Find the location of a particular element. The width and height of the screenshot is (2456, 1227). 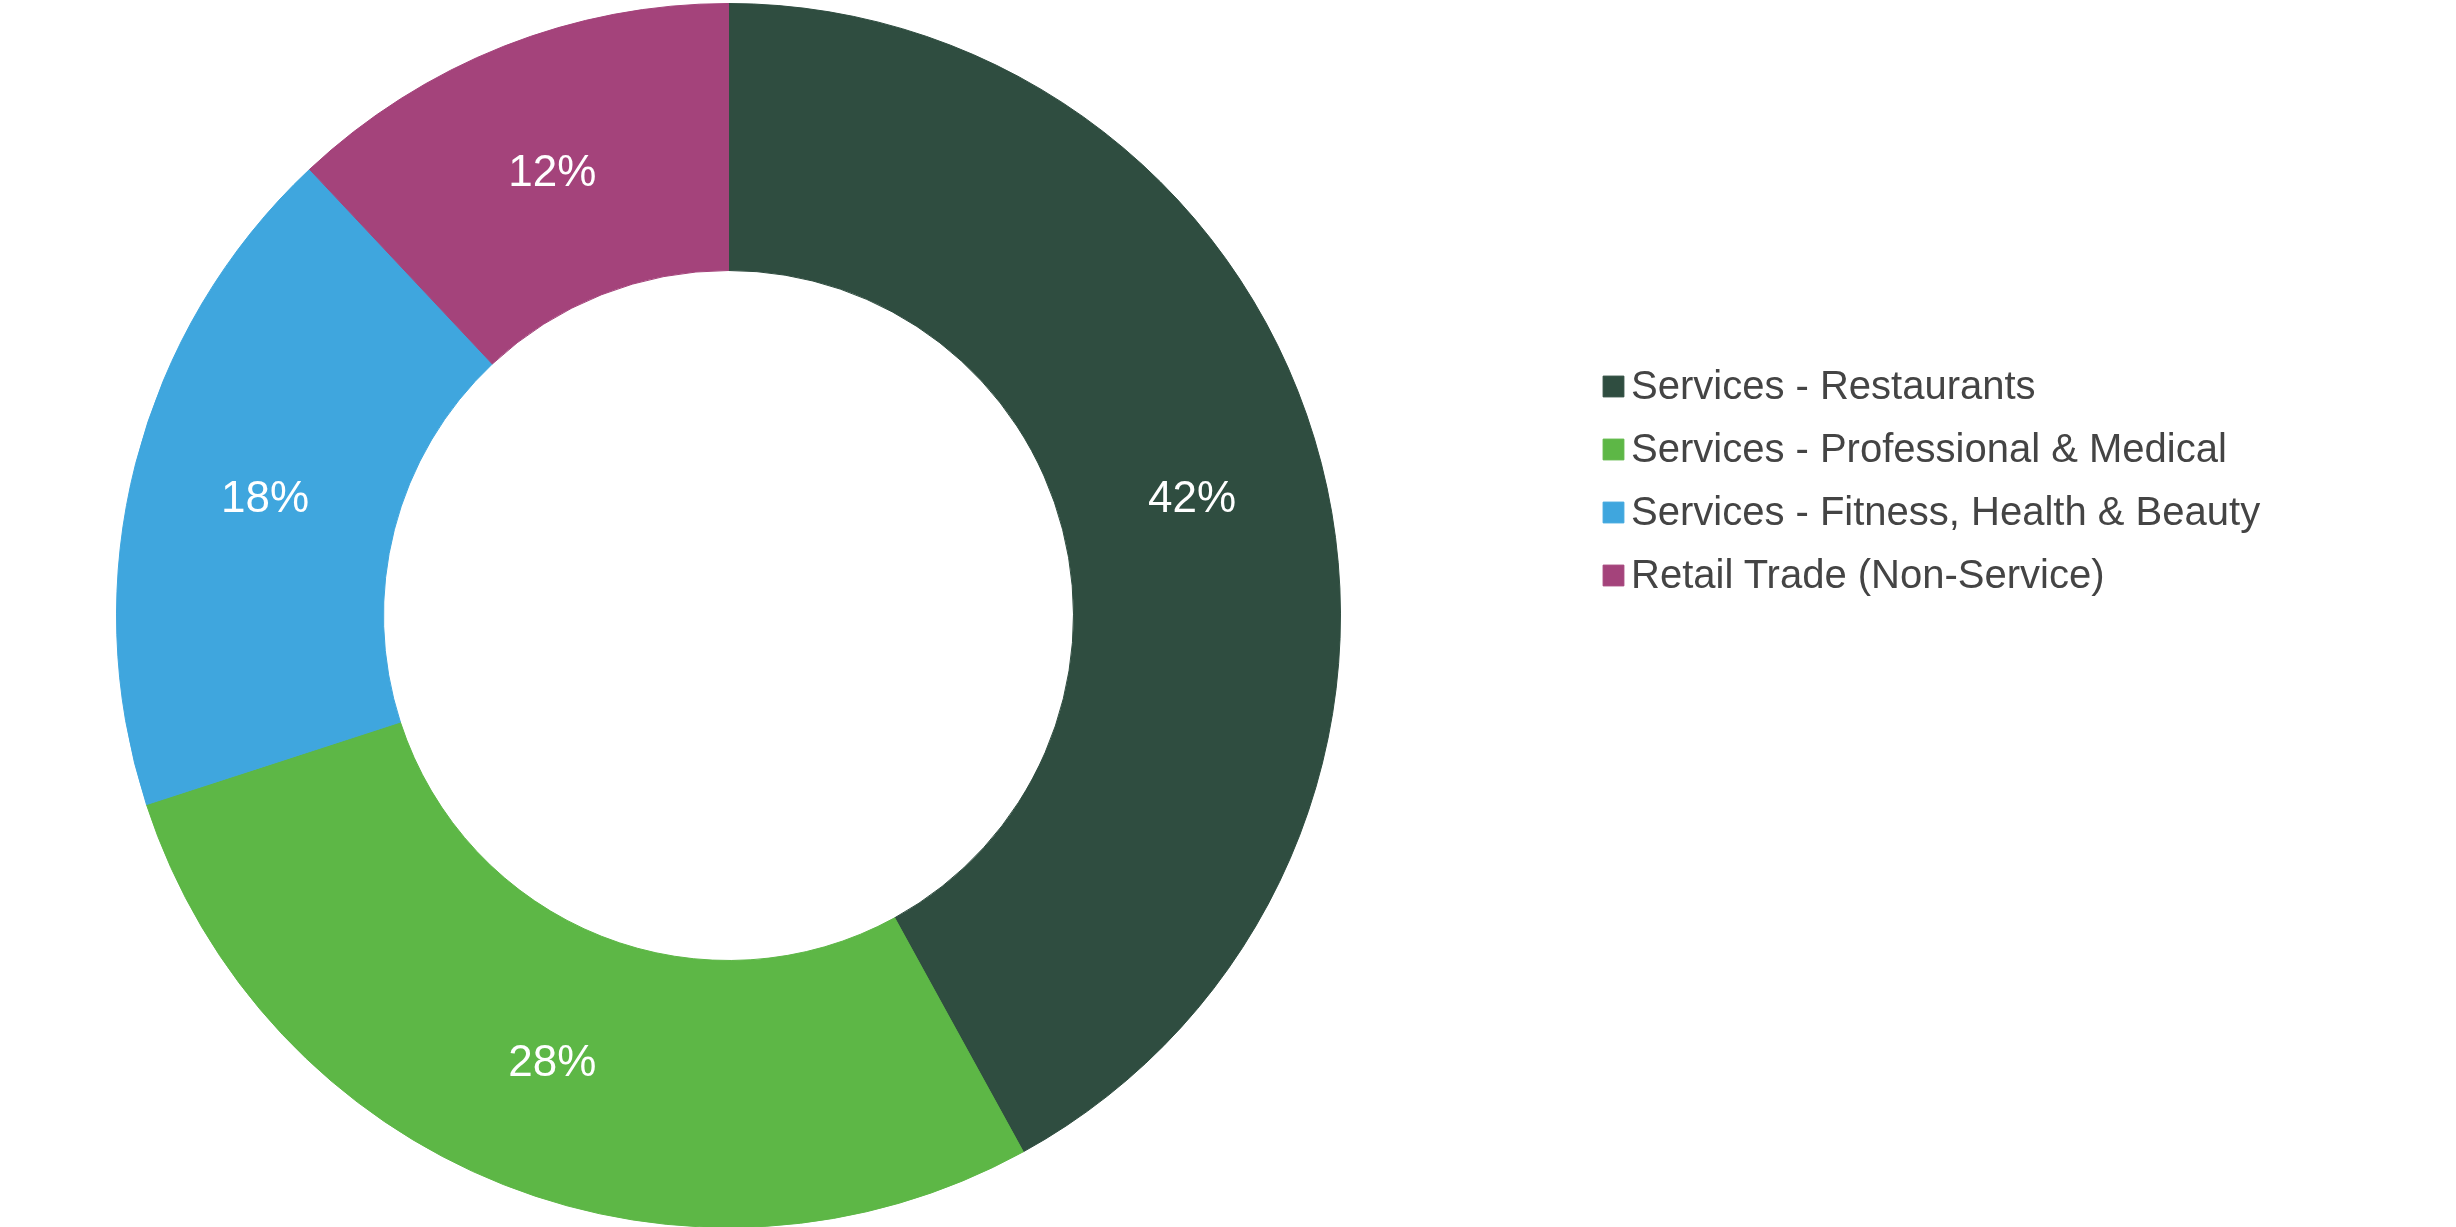

legend-label: Services - Restaurants is located at coordinates (1833, 385).